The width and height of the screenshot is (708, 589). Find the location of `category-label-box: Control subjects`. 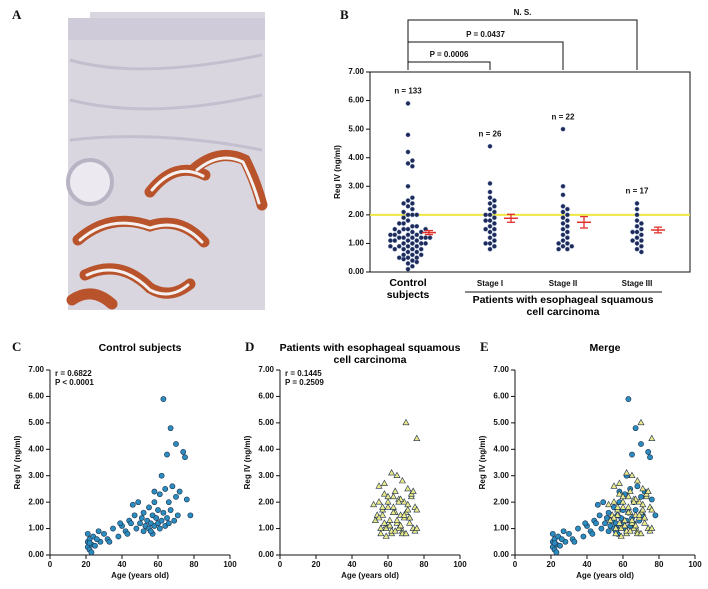

category-label-box: Control subjects is located at coordinates (408, 289).